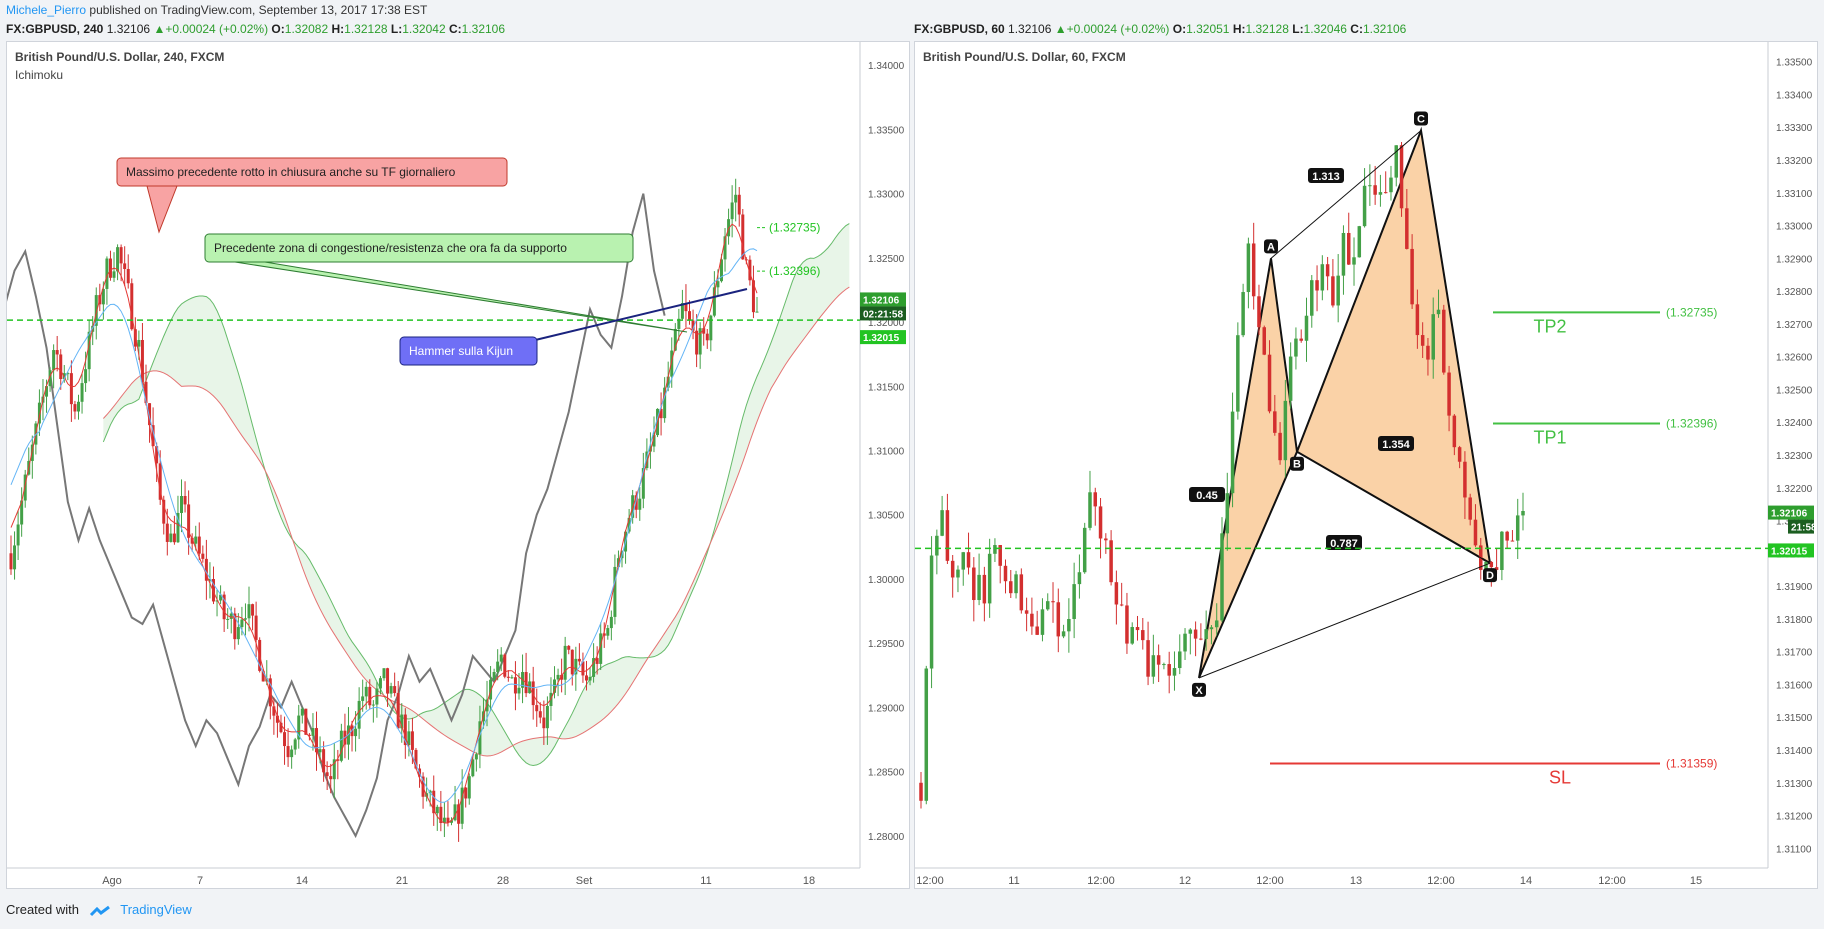 The width and height of the screenshot is (1824, 929). What do you see at coordinates (1344, 620) in the screenshot?
I see `ratio-line-xd` at bounding box center [1344, 620].